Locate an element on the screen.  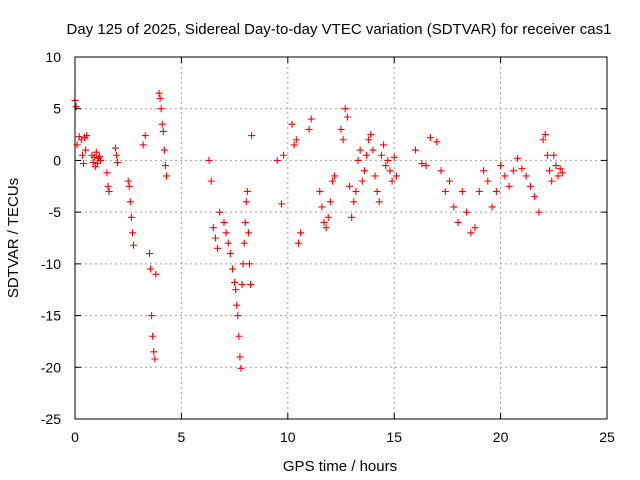
x-tick-label: 25 is located at coordinates (607, 437).